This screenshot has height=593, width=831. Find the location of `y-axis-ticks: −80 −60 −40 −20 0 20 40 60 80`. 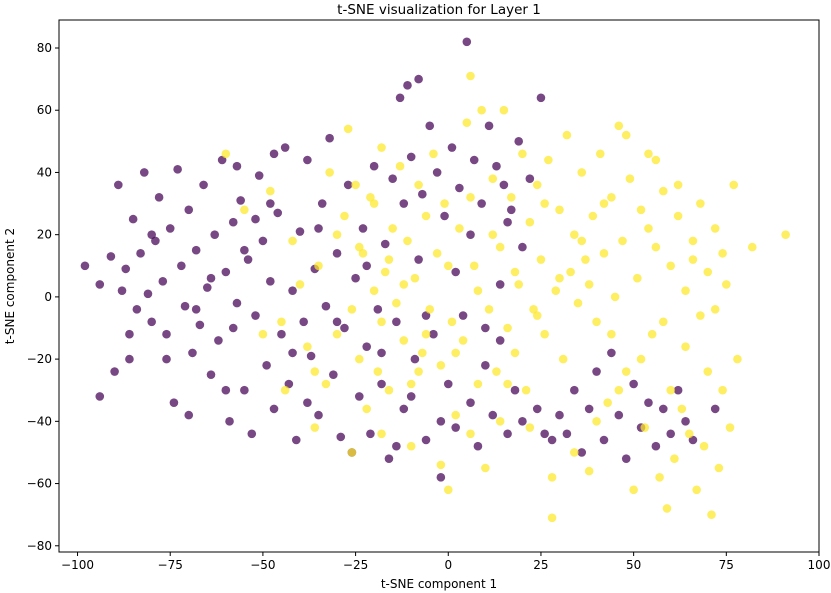

y-axis-ticks: −80 −60 −40 −20 0 20 40 60 80 is located at coordinates (43, 297).